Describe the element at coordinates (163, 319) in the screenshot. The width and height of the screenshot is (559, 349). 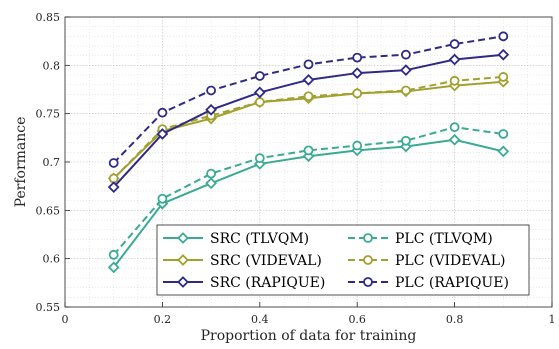
I see `x-tick-label: 0.2` at that location.